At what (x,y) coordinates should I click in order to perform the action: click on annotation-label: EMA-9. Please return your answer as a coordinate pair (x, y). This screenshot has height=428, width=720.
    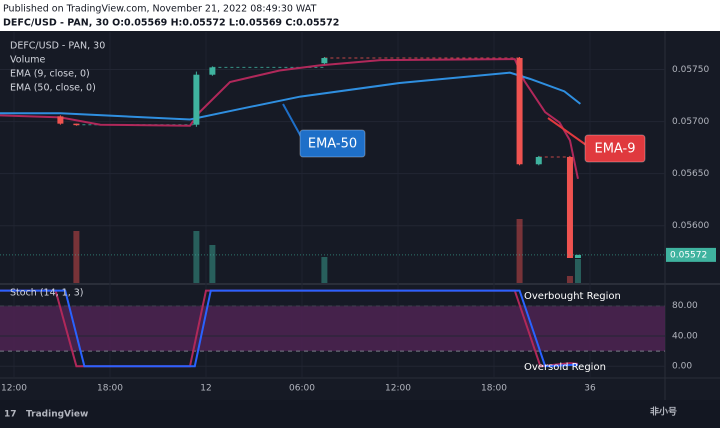
    Looking at the image, I should click on (615, 149).